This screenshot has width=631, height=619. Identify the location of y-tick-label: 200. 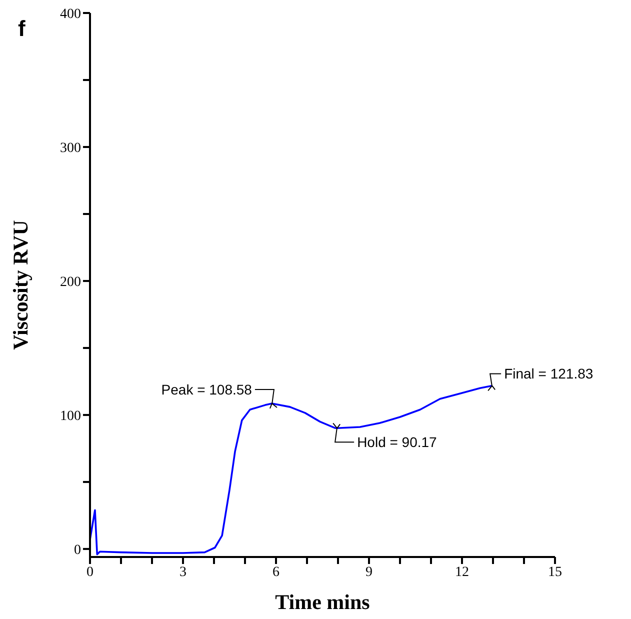
(70, 282).